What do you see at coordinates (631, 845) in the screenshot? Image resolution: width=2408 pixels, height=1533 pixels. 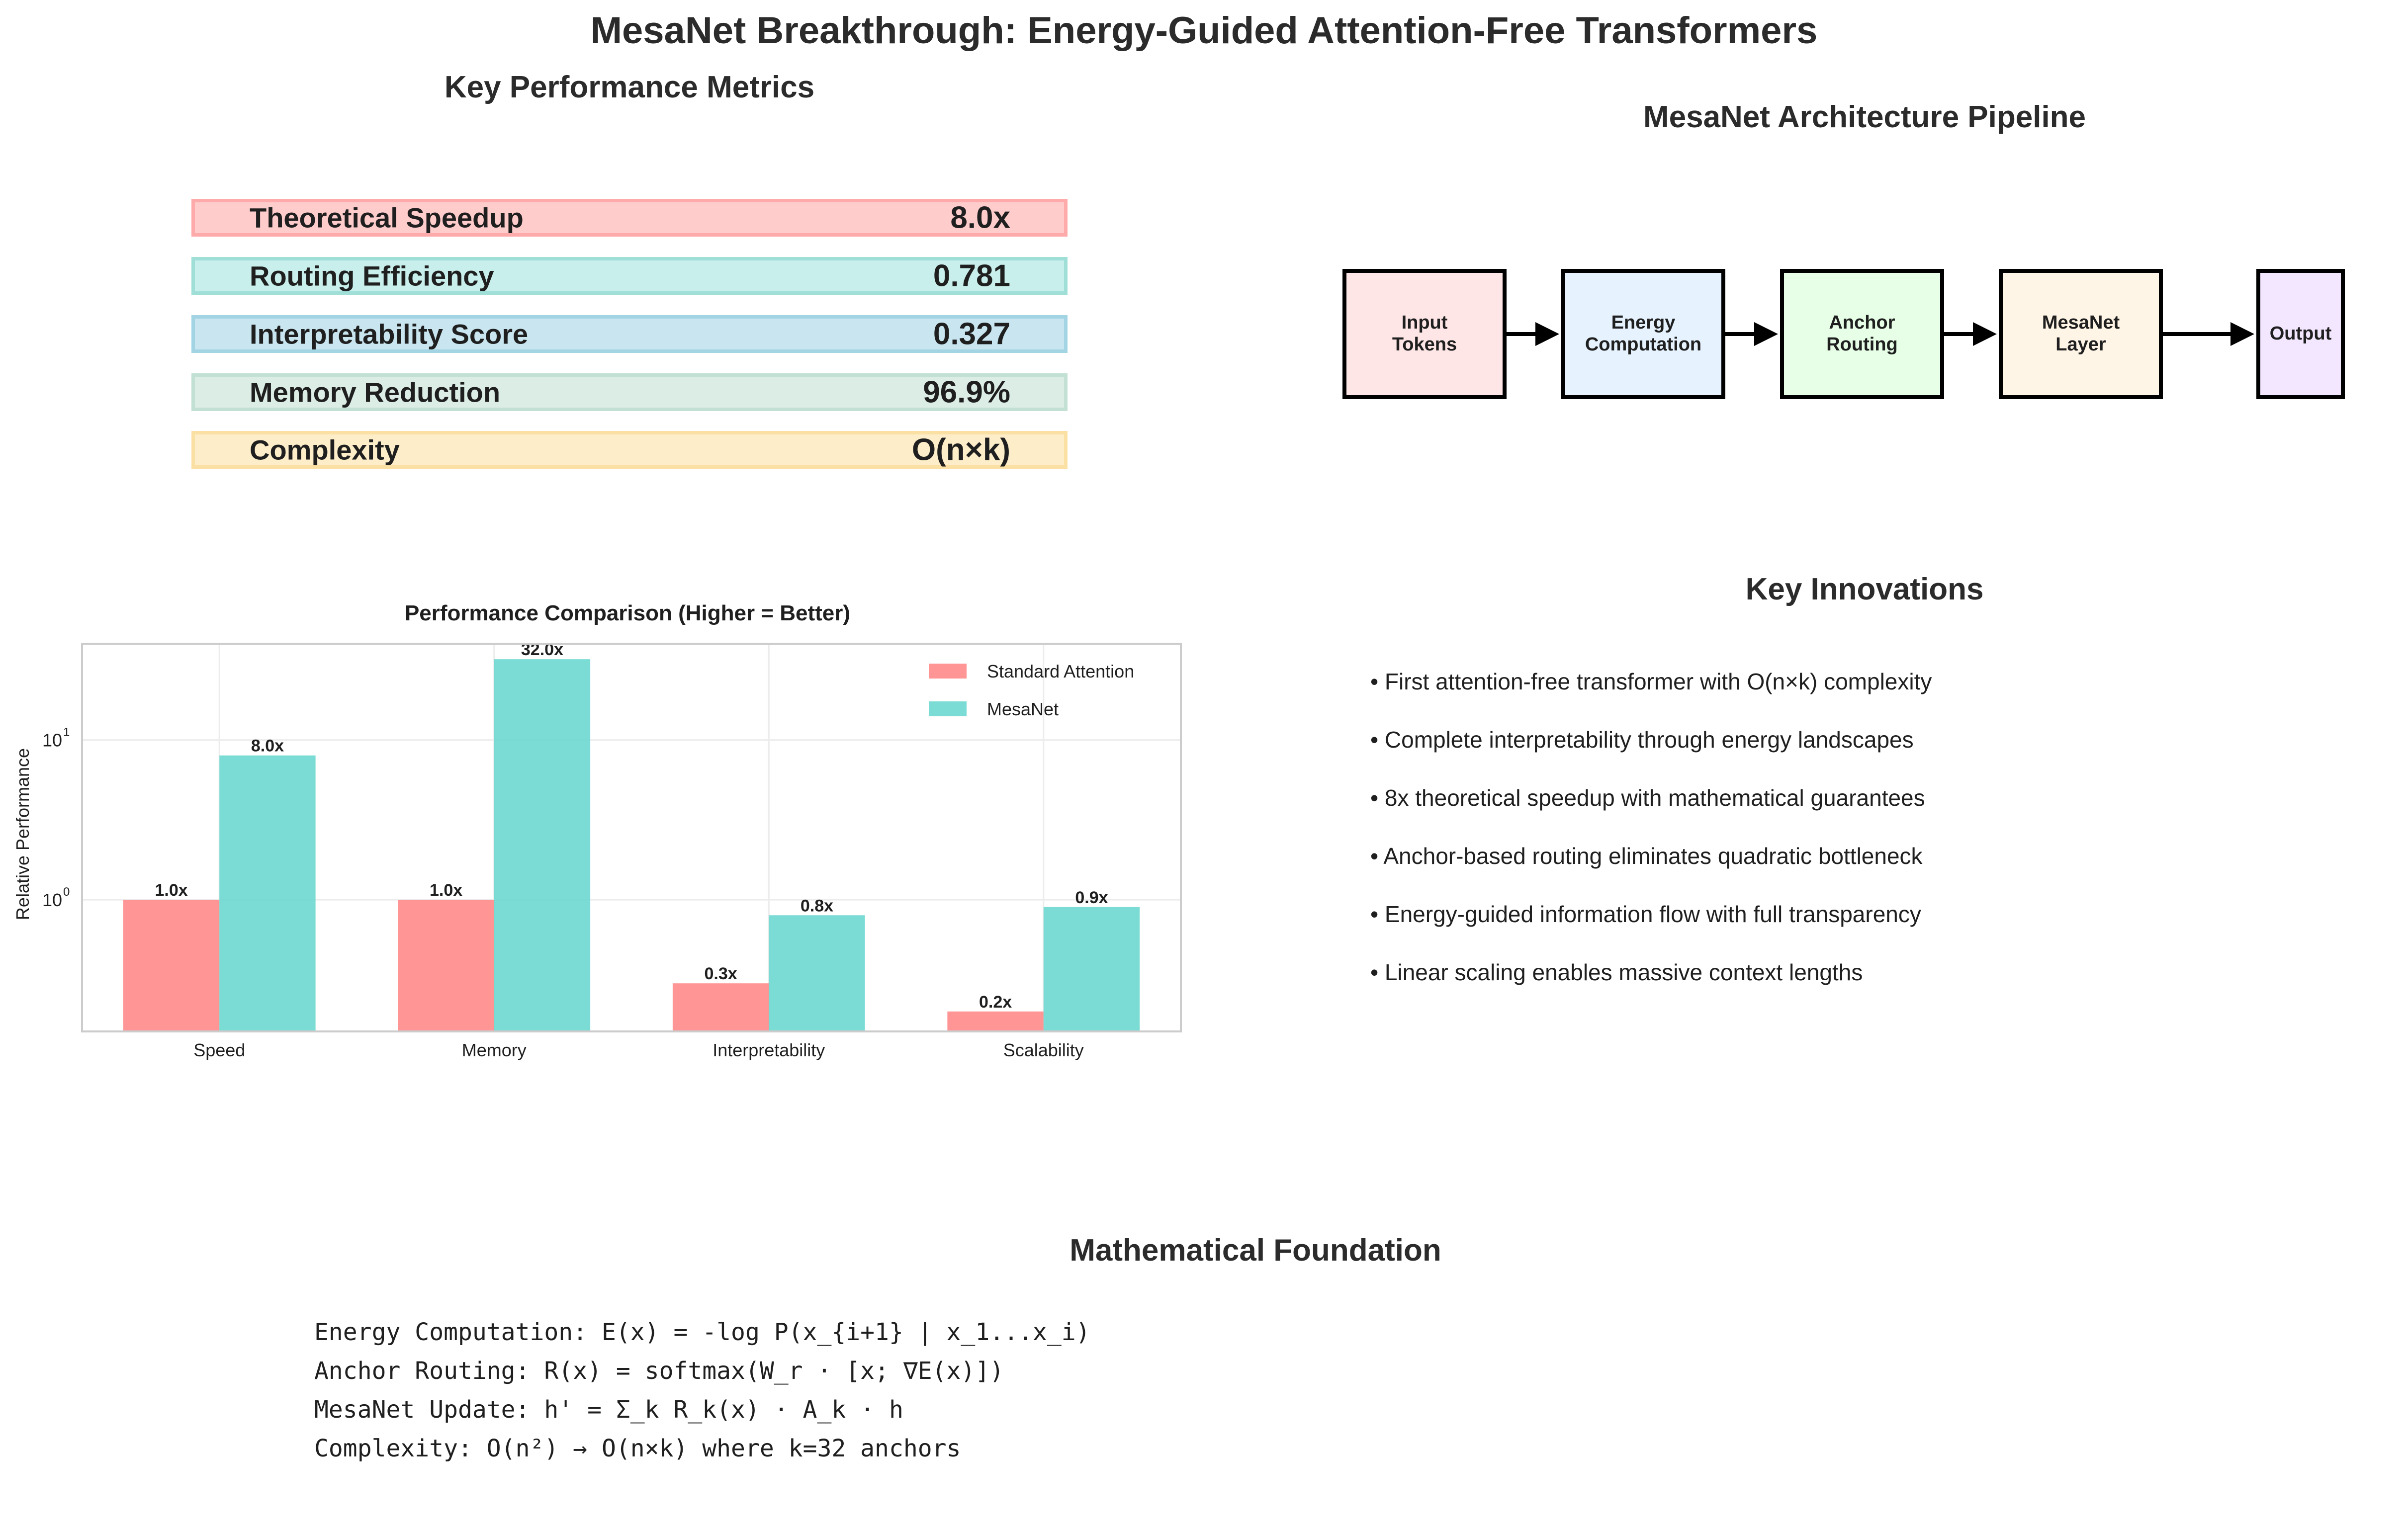 I see `chart-bars` at bounding box center [631, 845].